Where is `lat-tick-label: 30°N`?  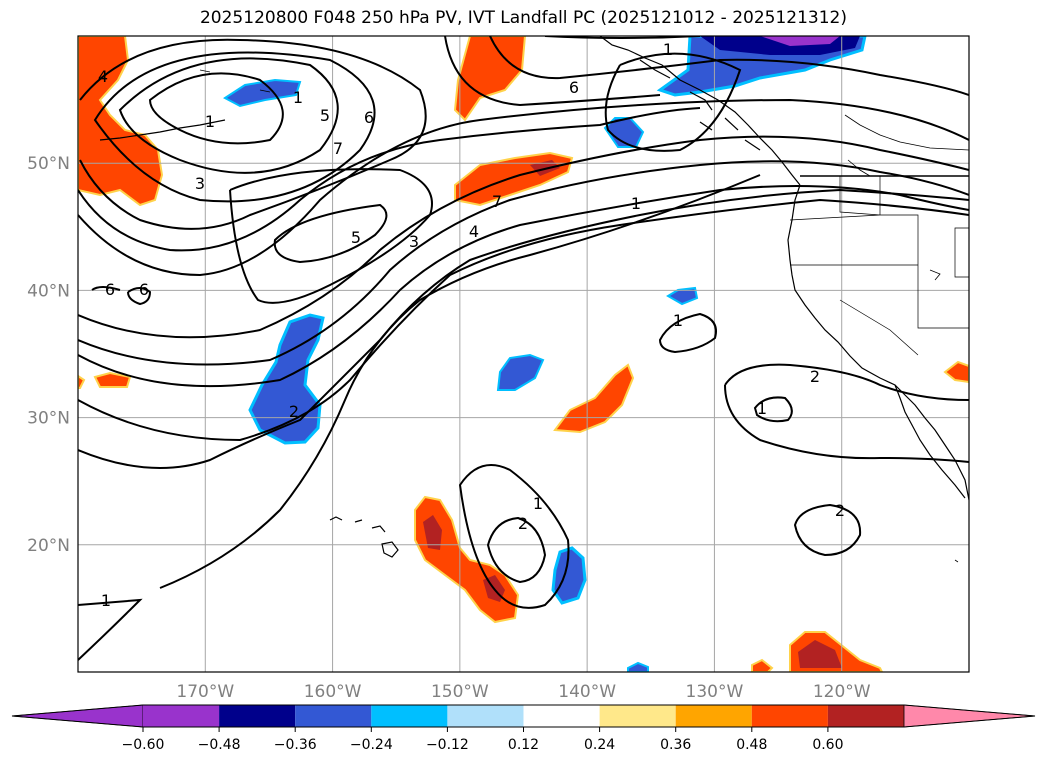 lat-tick-label: 30°N is located at coordinates (48, 419).